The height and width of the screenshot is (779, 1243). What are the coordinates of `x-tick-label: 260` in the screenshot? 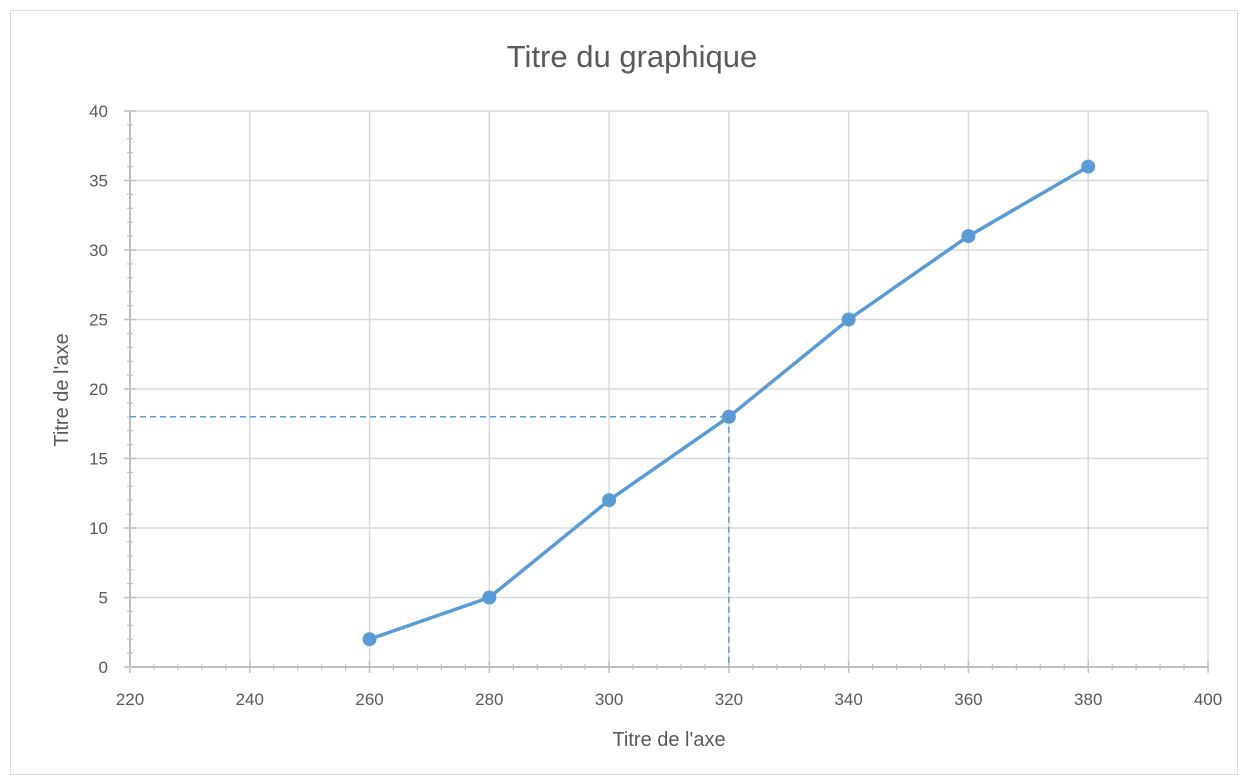 It's located at (369, 699).